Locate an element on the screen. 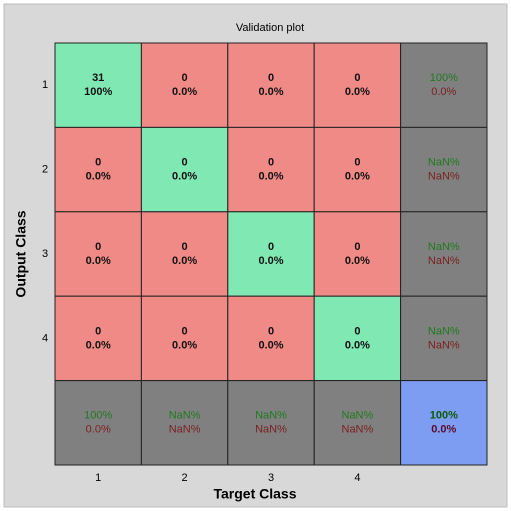  cell-text-top: 31 is located at coordinates (98, 78).